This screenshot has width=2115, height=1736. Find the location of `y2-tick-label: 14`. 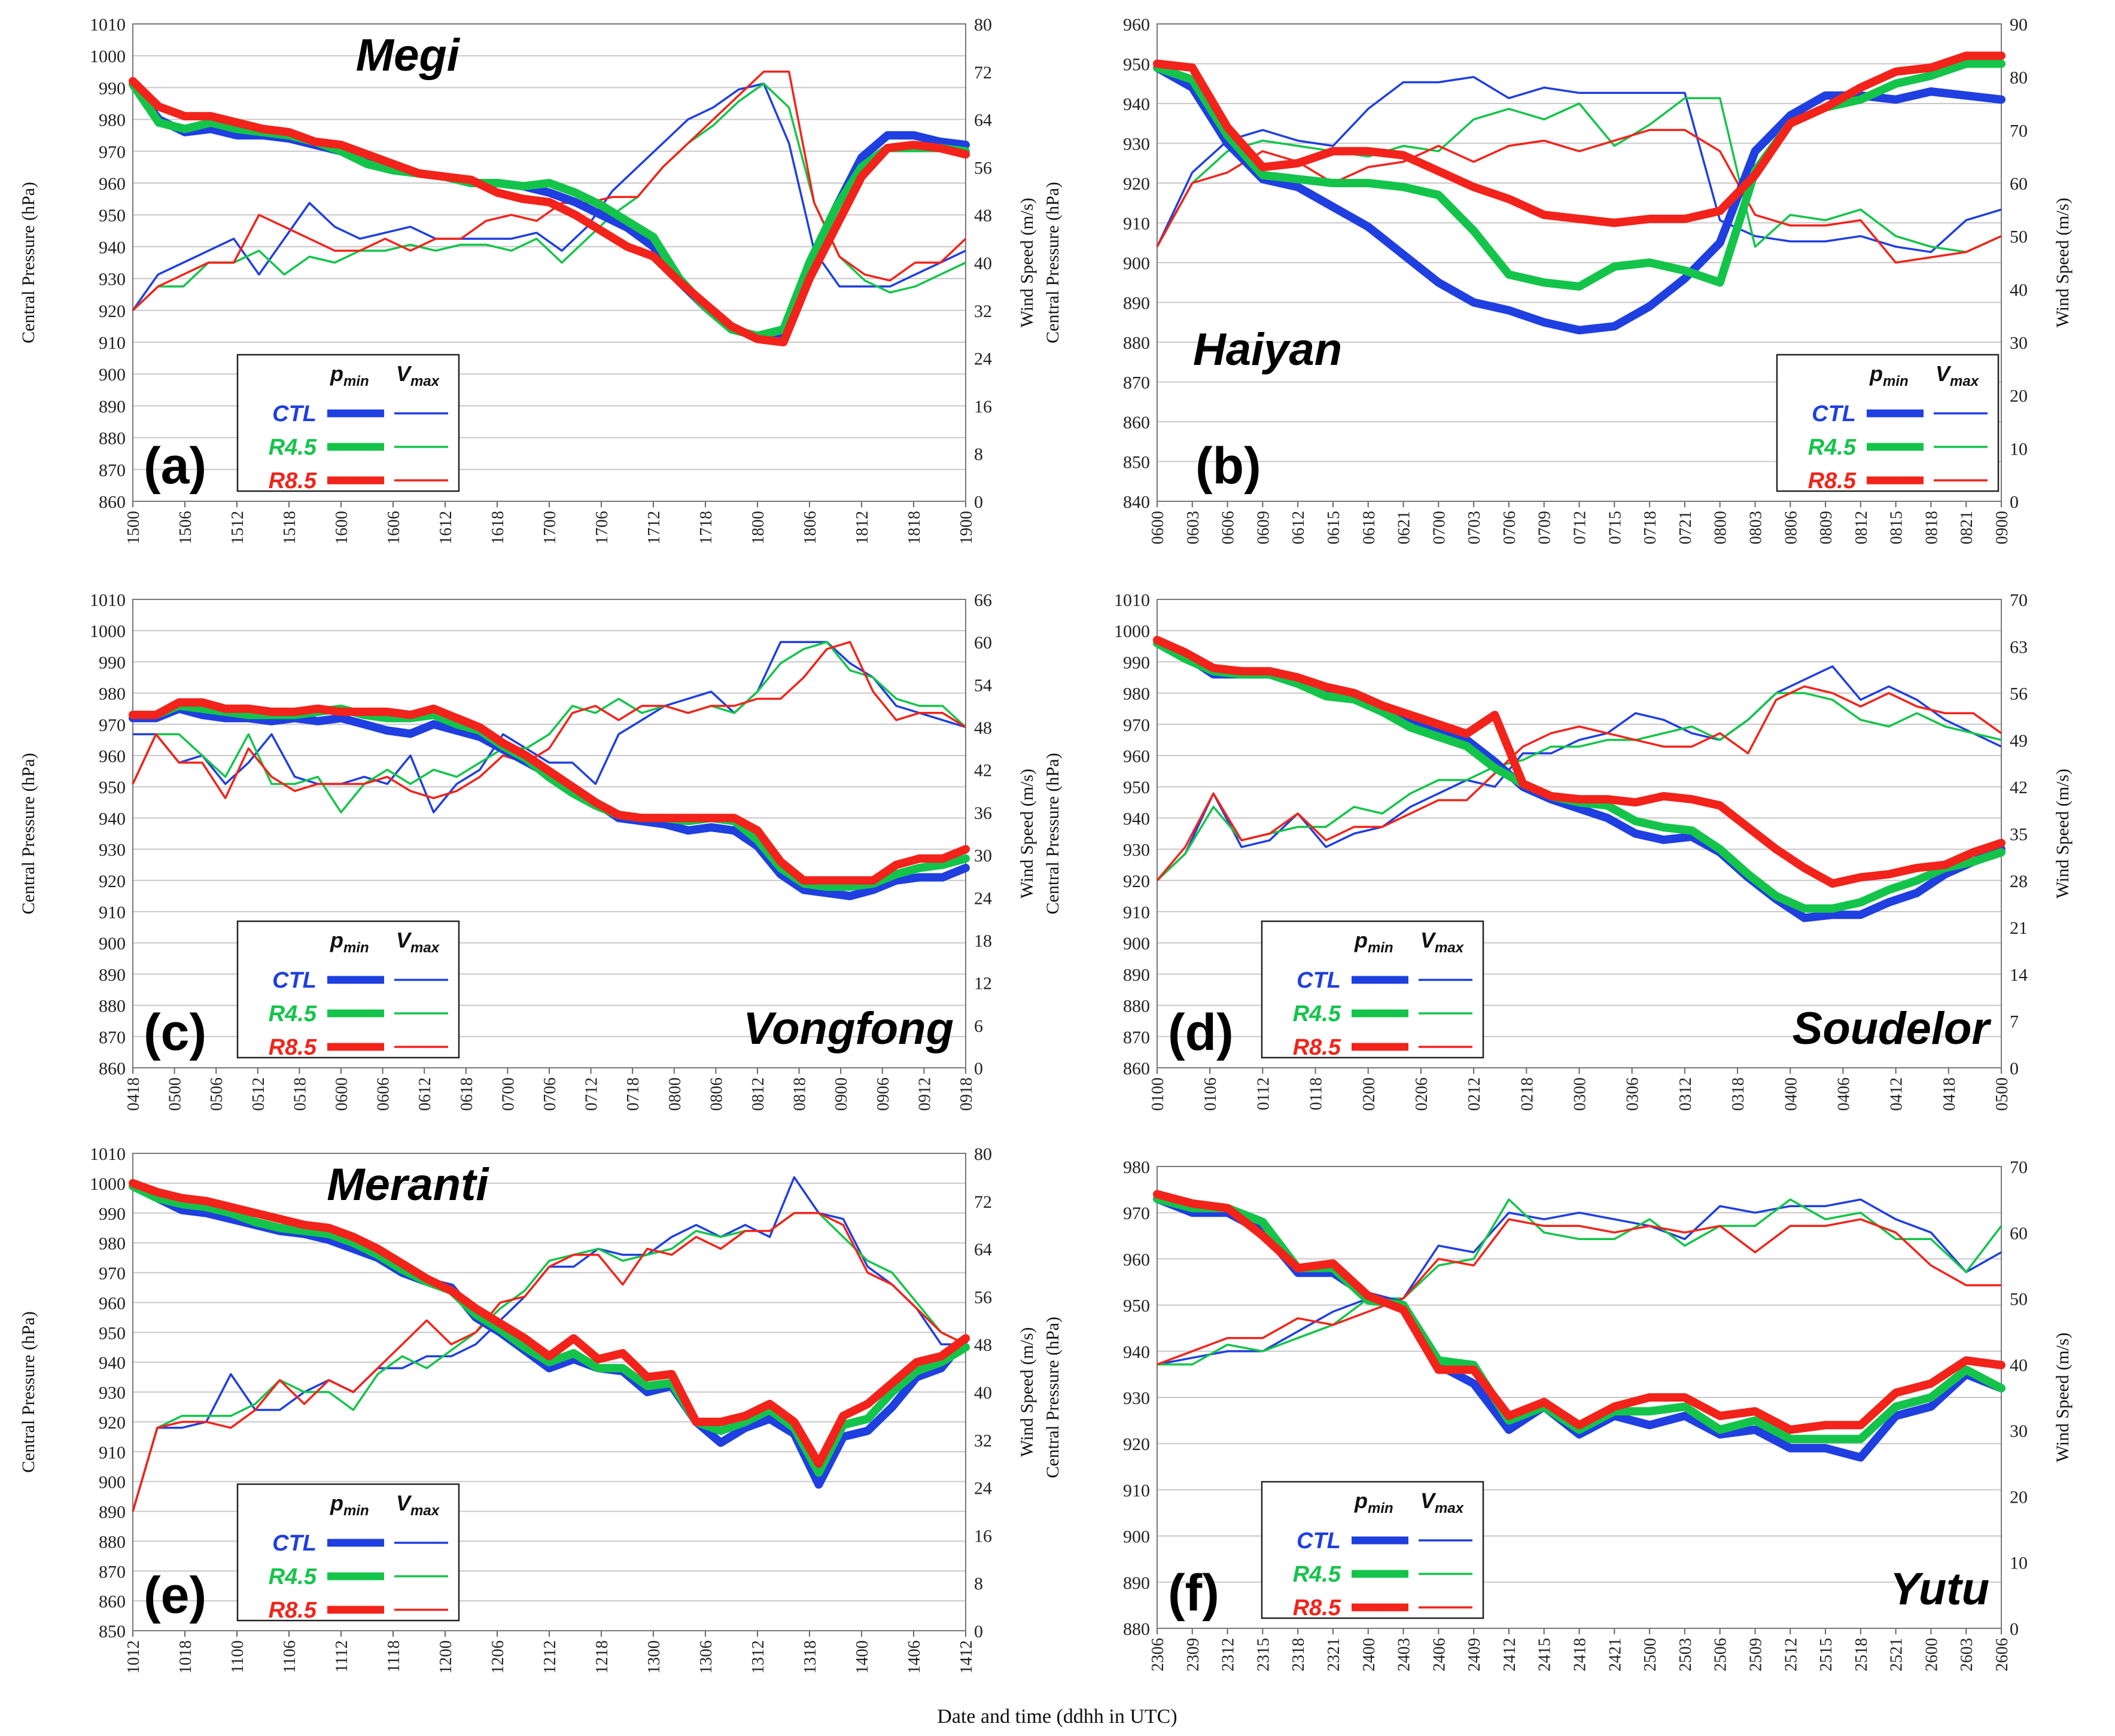

y2-tick-label: 14 is located at coordinates (2019, 975).